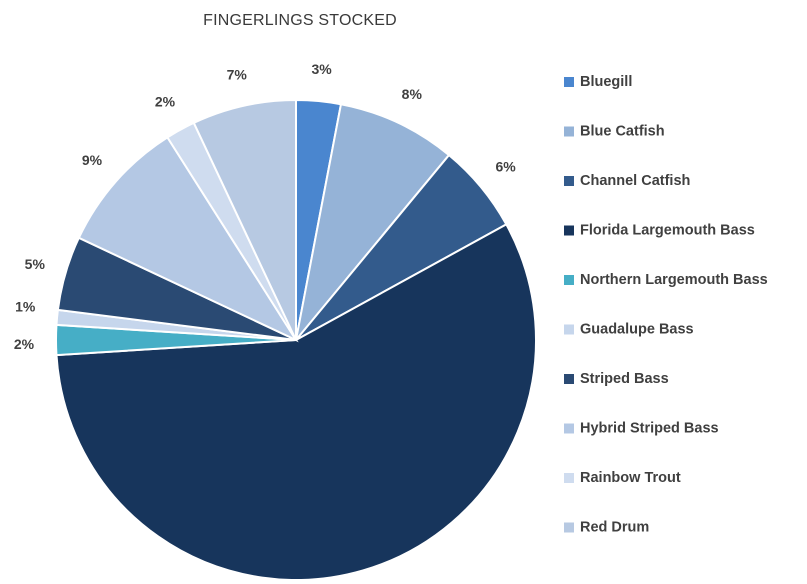 The height and width of the screenshot is (584, 807). Describe the element at coordinates (674, 280) in the screenshot. I see `legend-label-northern-largemouth-bass: Northern Largemouth Bass` at that location.